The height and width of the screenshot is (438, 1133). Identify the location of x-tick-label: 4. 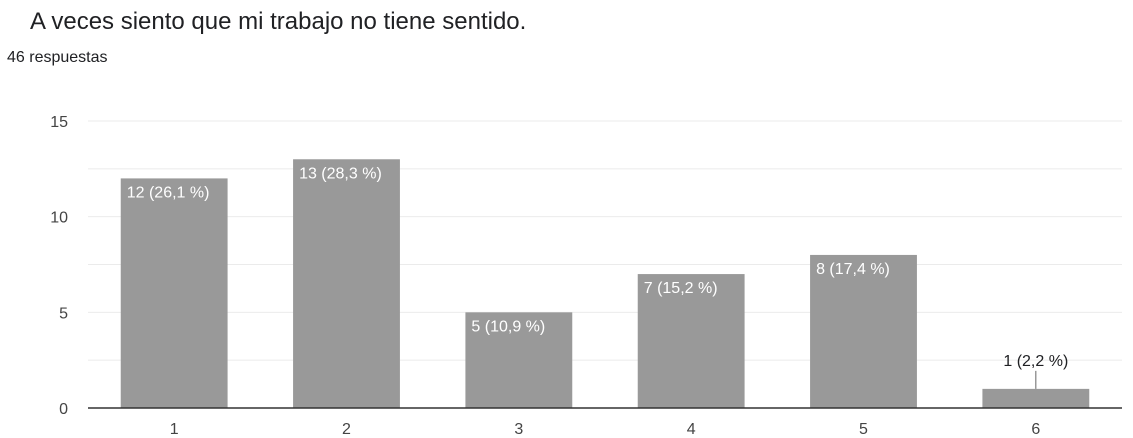
(691, 429).